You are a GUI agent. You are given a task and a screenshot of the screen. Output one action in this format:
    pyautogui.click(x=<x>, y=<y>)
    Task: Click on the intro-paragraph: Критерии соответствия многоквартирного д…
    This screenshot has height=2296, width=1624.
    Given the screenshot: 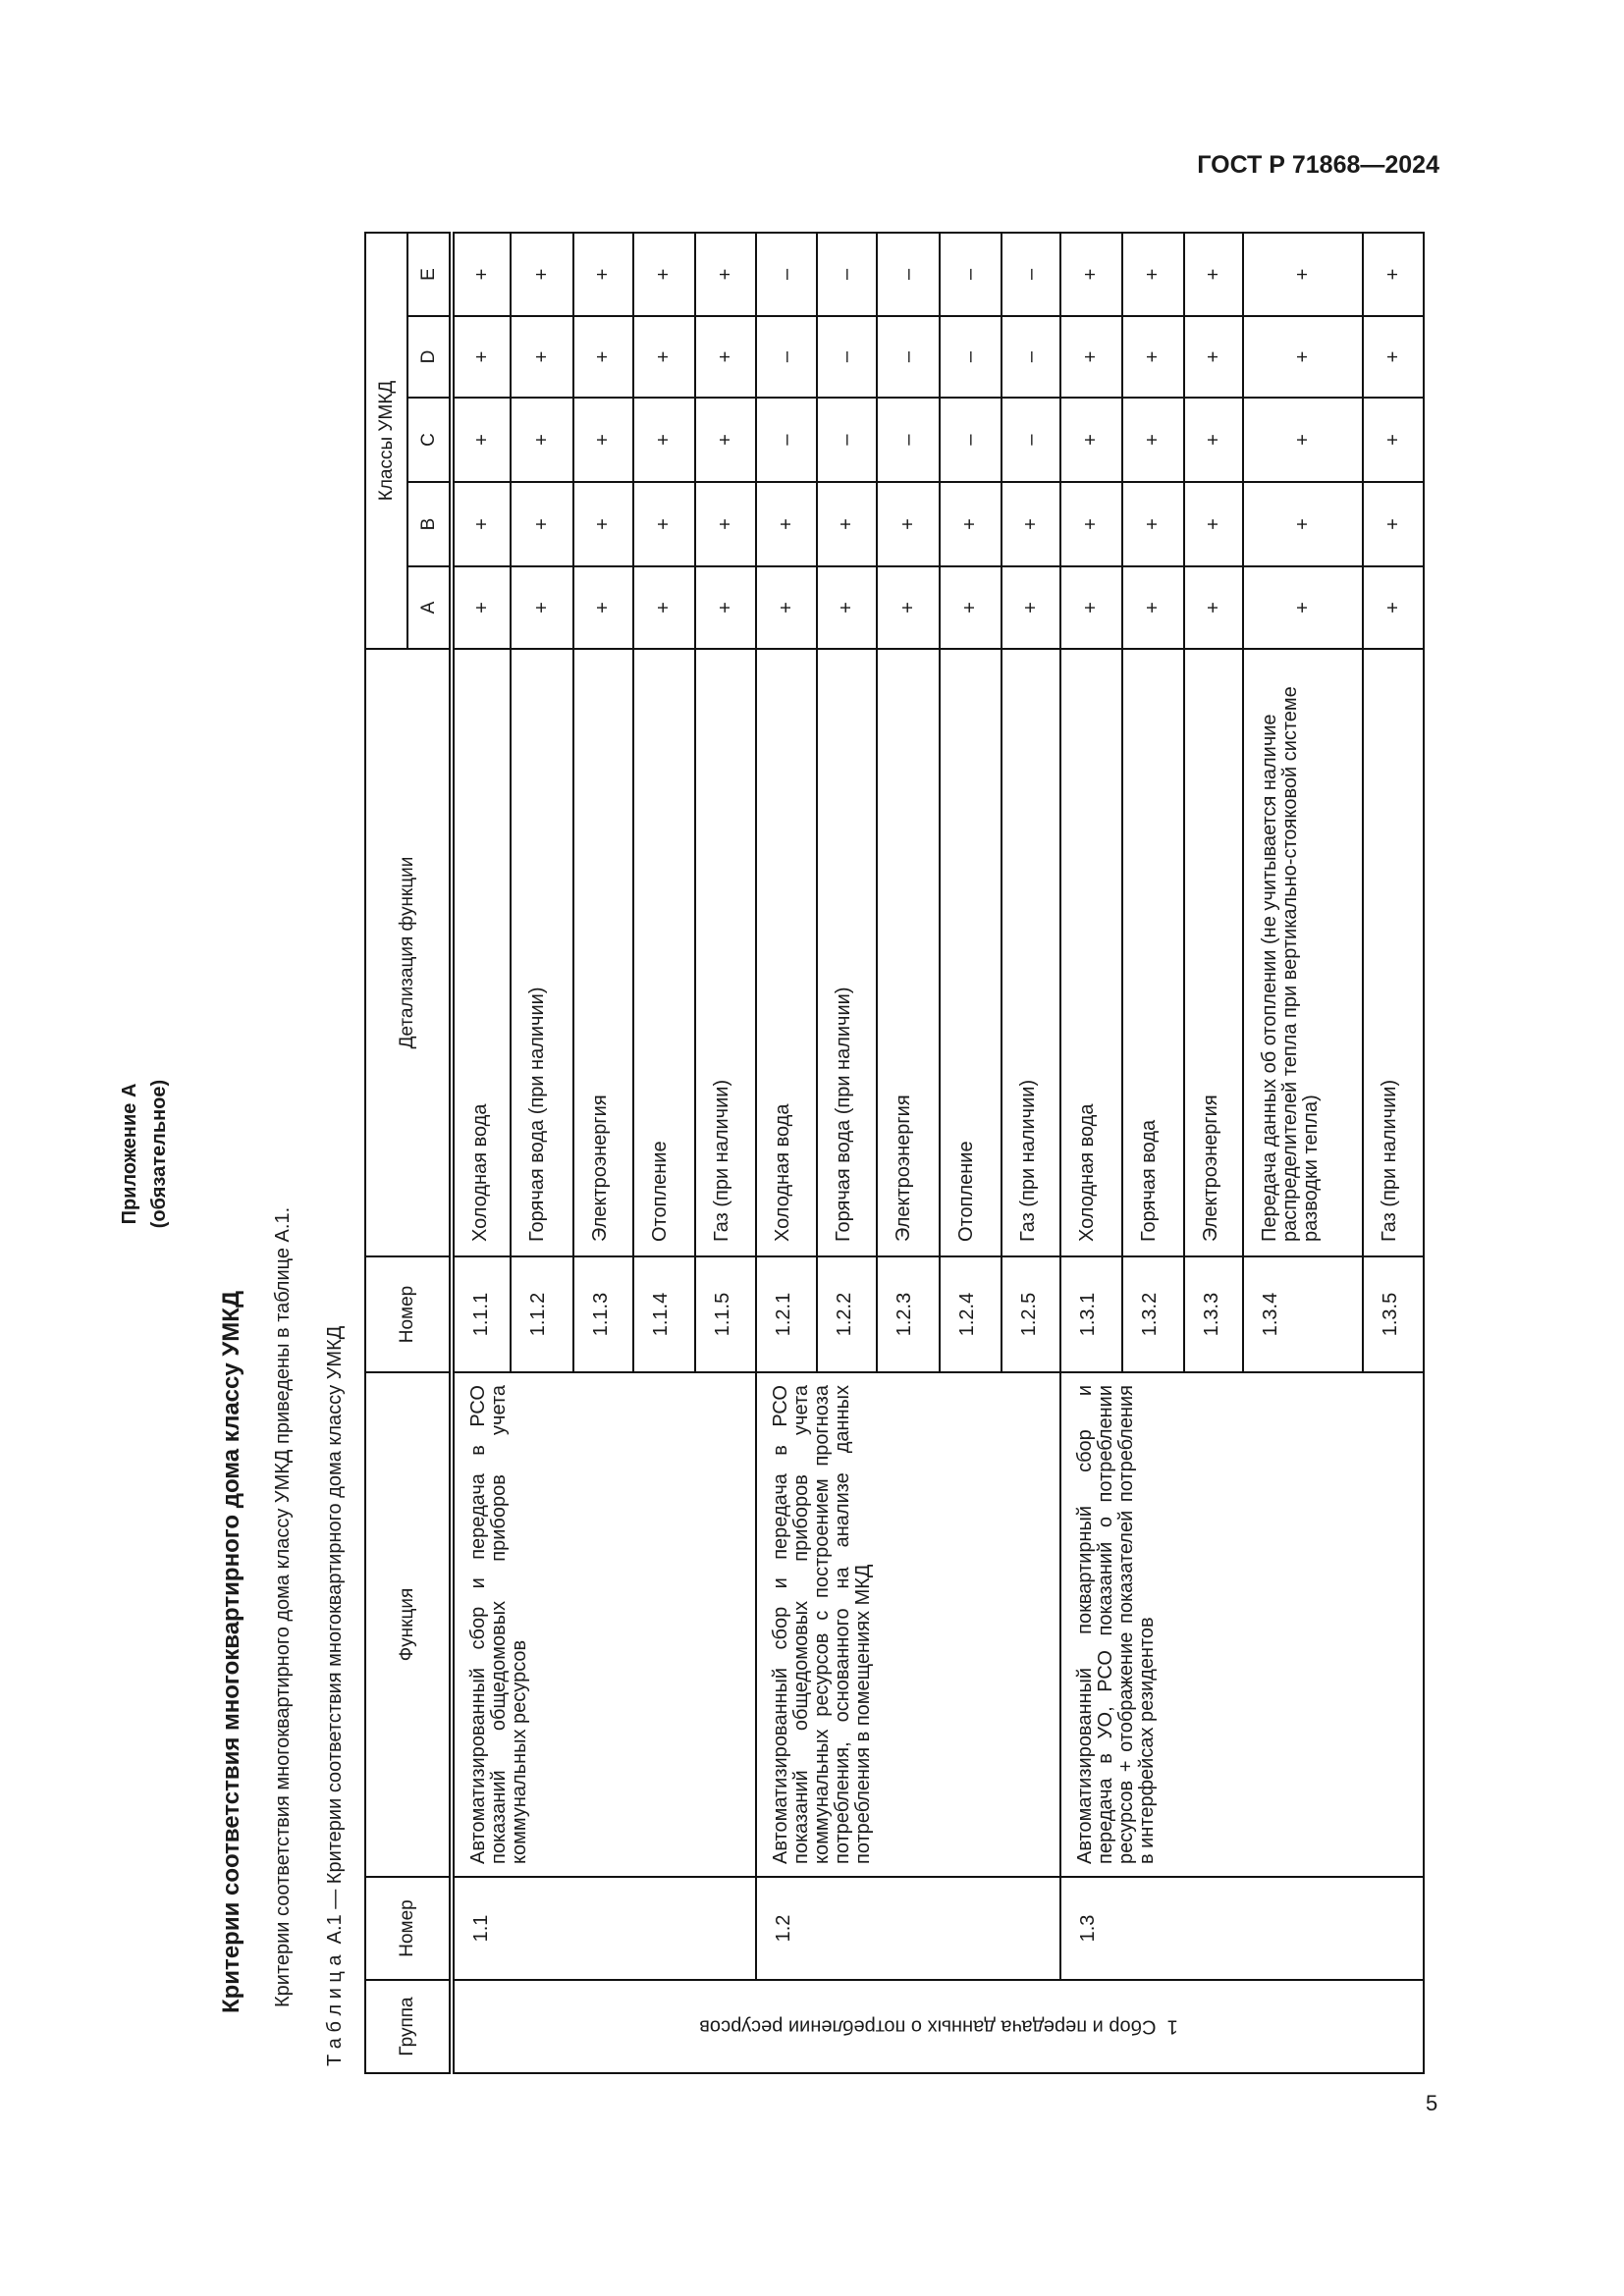 What is the action you would take?
    pyautogui.click(x=283, y=1607)
    